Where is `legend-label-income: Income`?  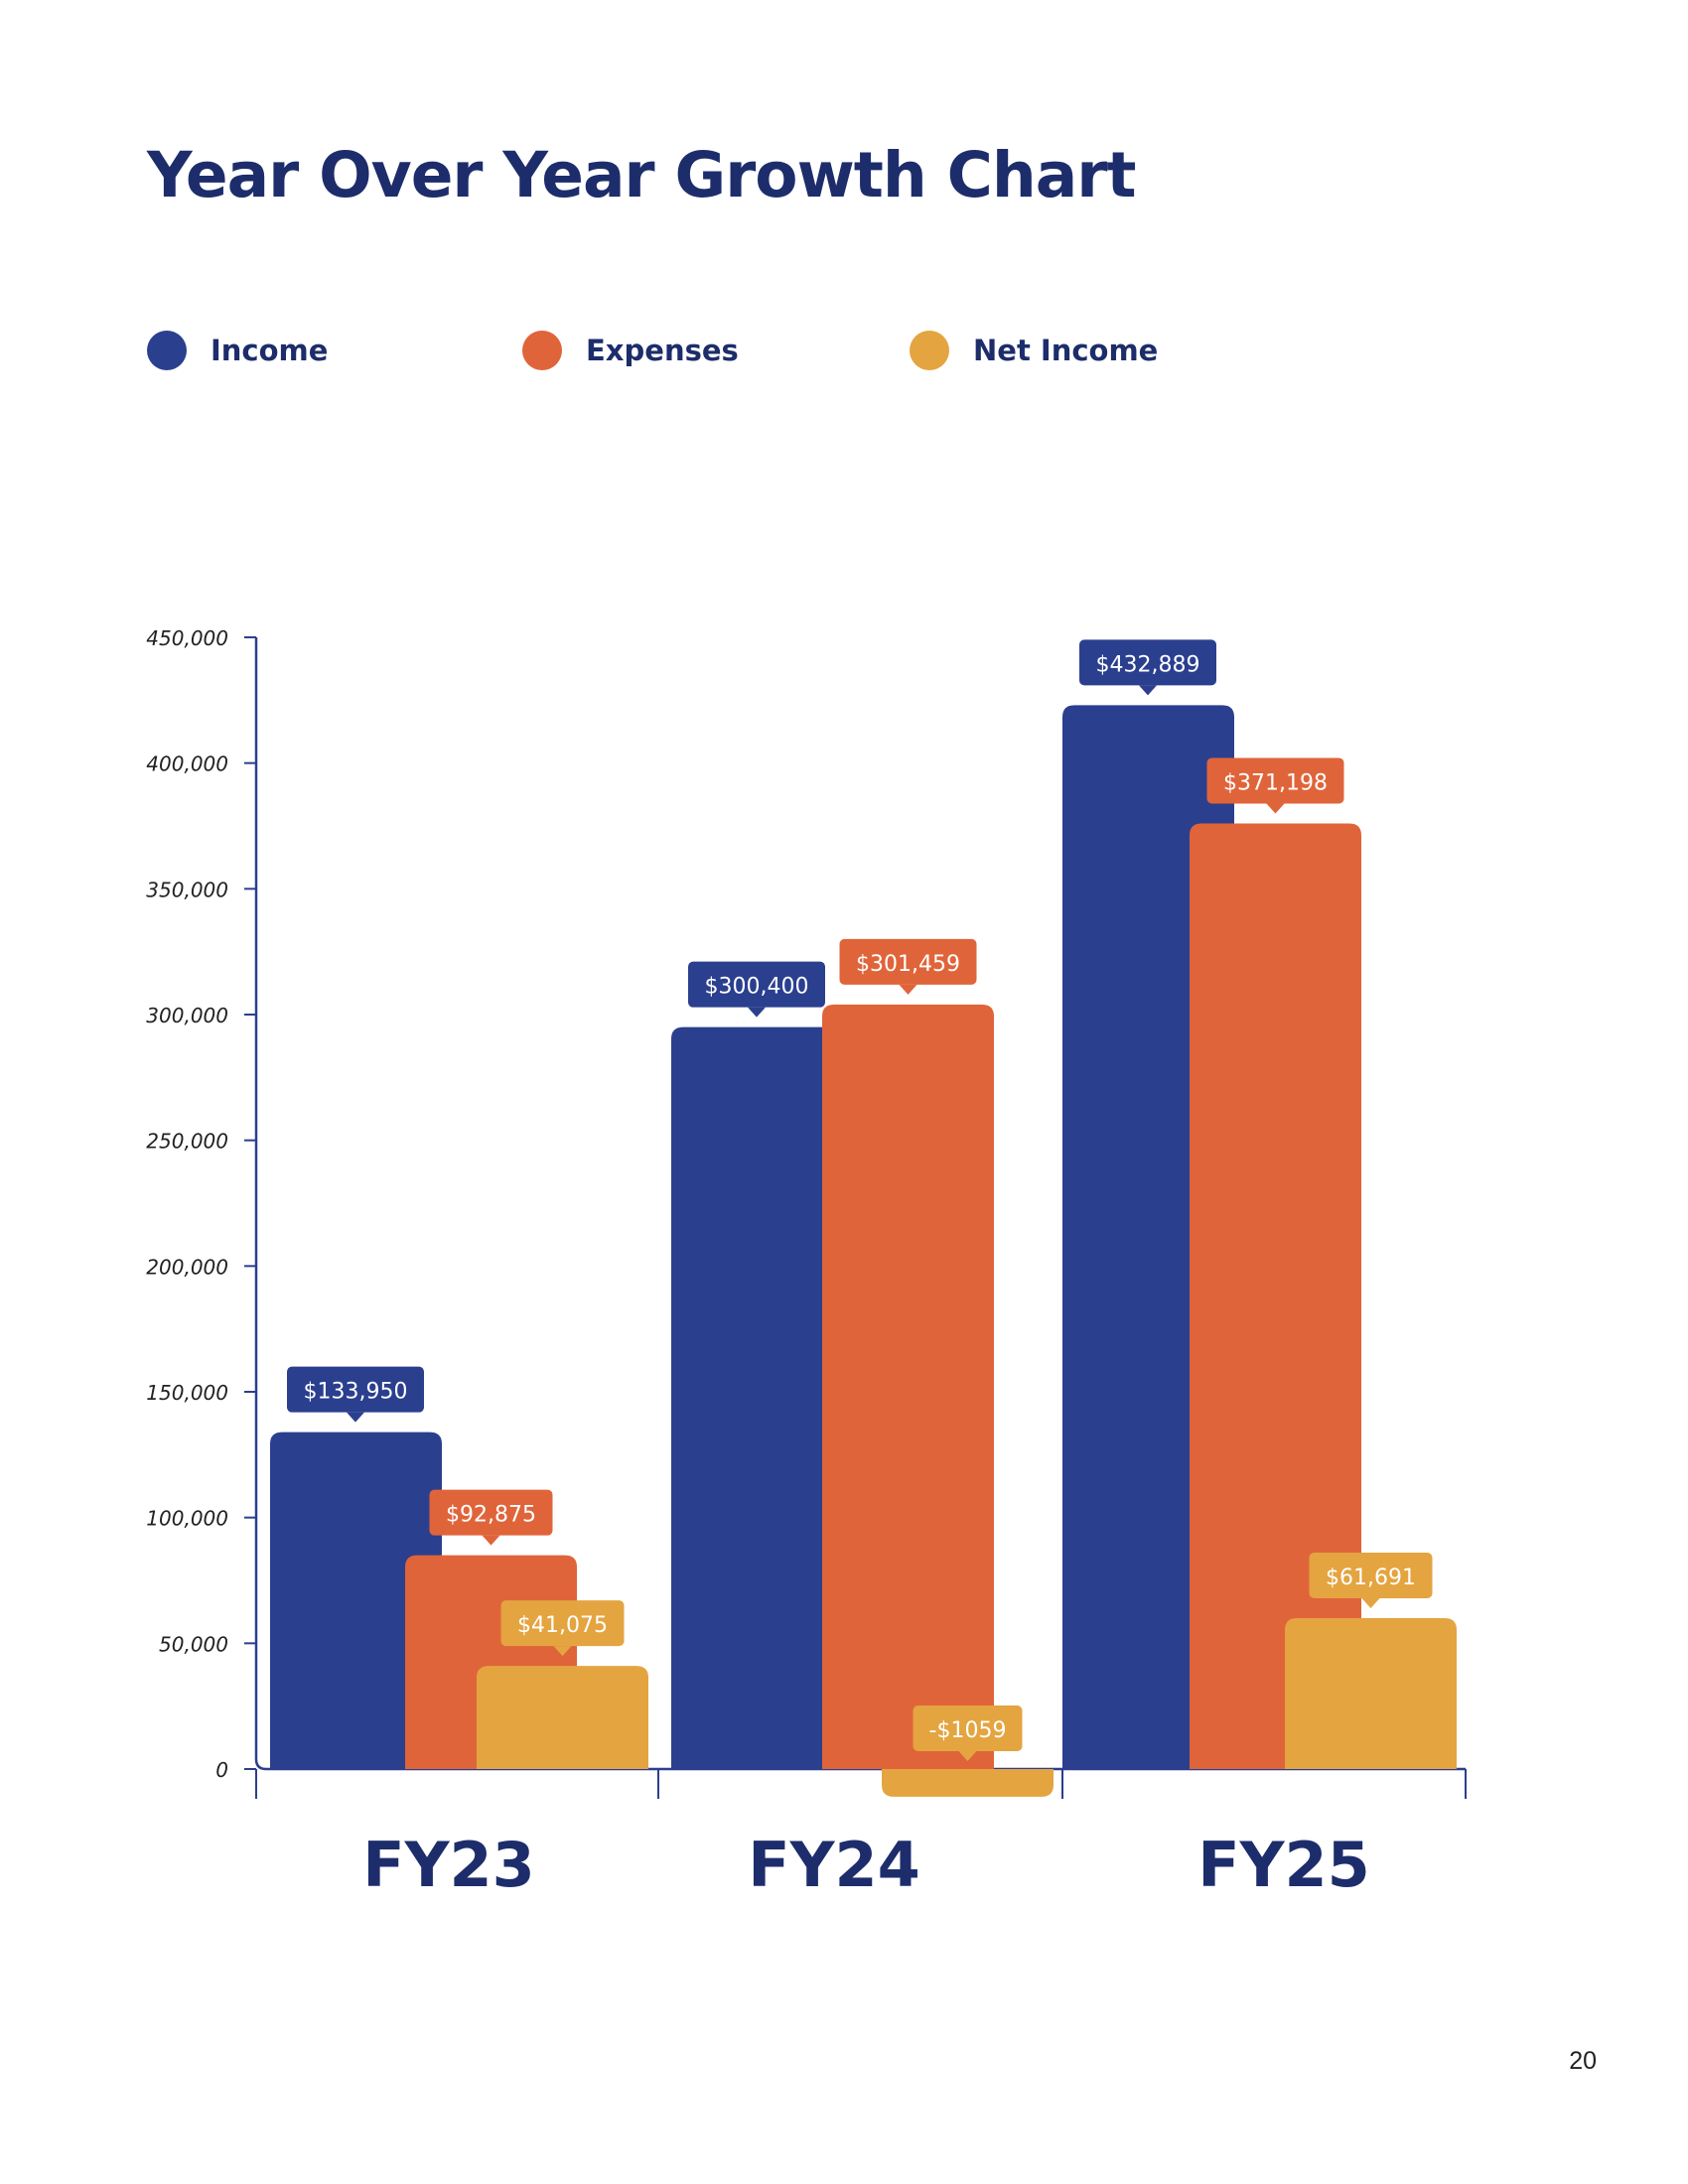 legend-label-income: Income is located at coordinates (270, 350).